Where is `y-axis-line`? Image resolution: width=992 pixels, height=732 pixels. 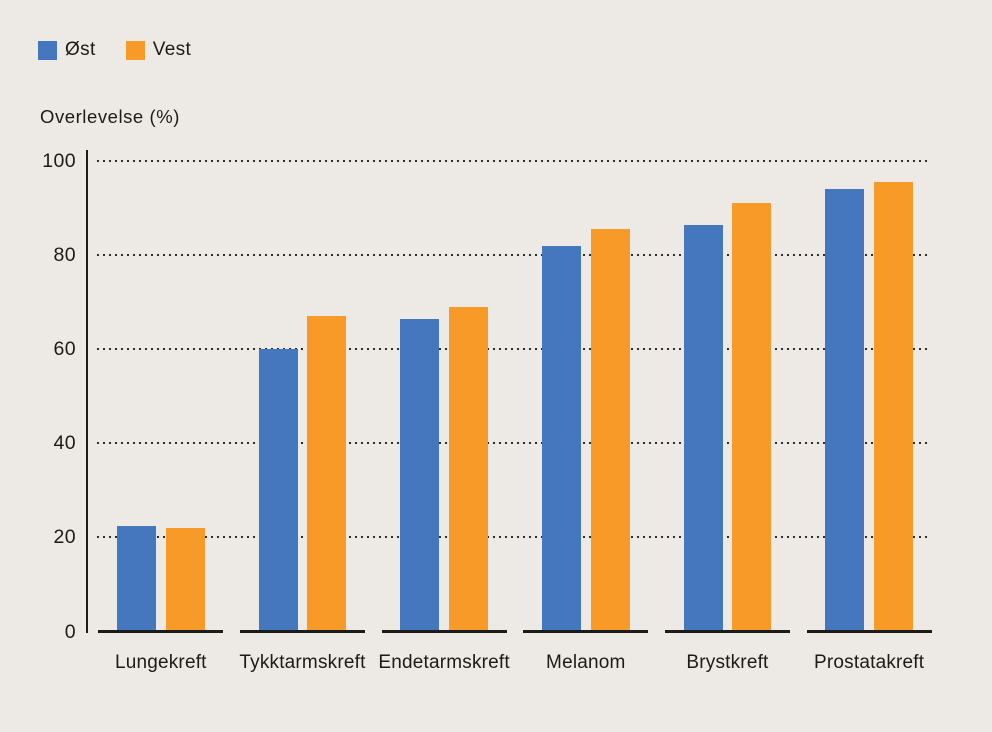 y-axis-line is located at coordinates (86, 391).